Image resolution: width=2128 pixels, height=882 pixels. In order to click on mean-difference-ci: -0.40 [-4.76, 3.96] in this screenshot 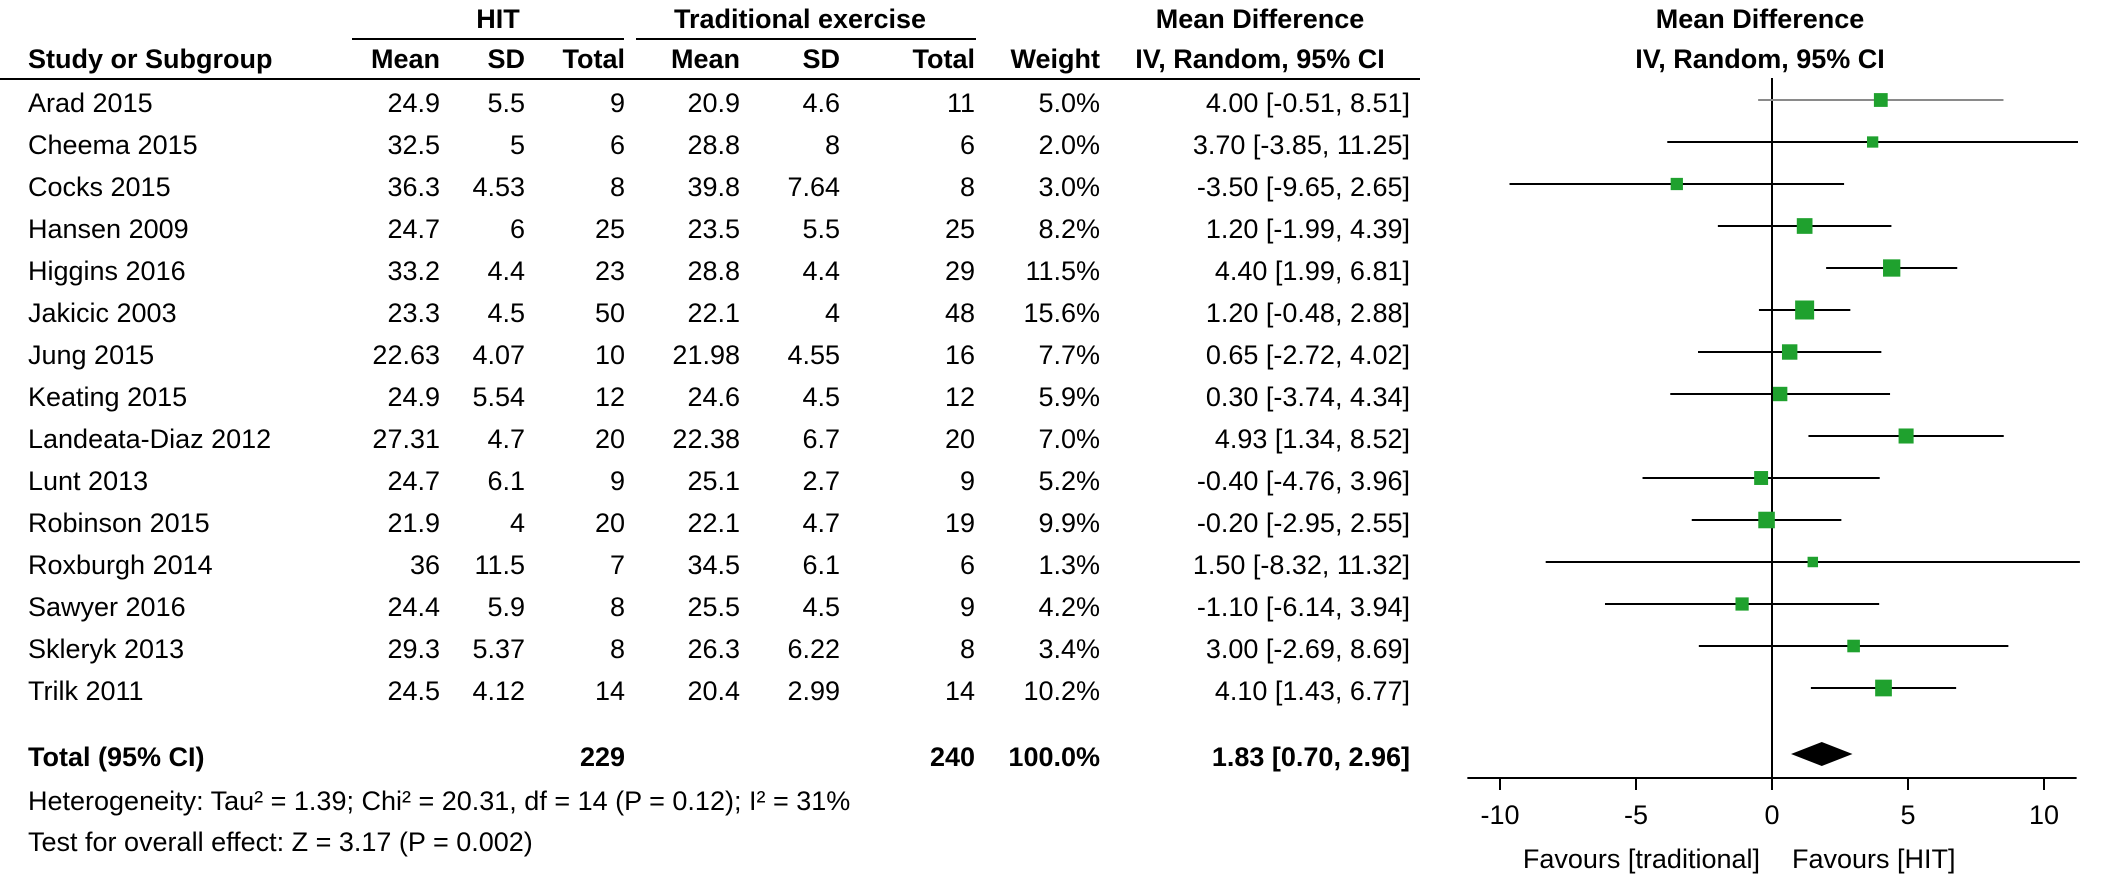, I will do `click(1303, 481)`.